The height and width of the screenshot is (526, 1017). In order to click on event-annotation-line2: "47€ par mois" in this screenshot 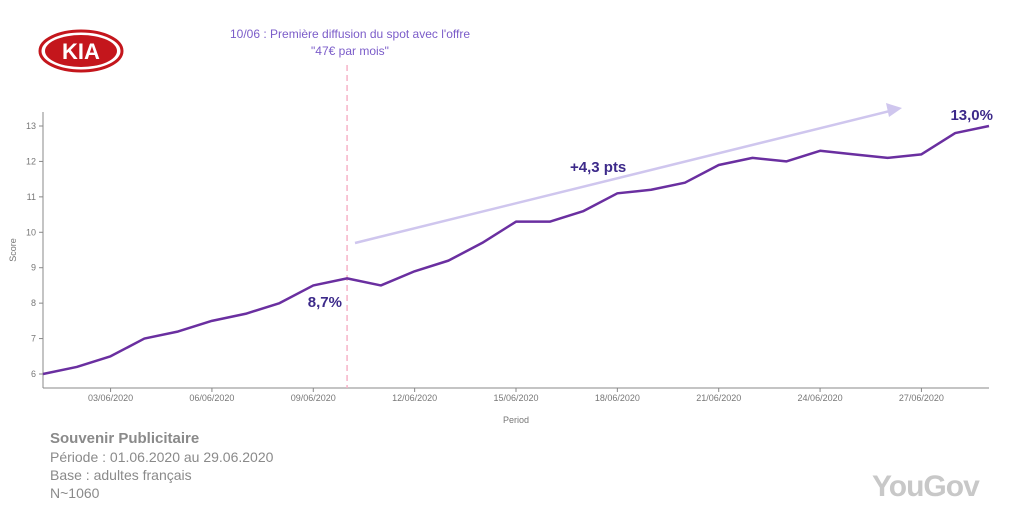, I will do `click(350, 51)`.